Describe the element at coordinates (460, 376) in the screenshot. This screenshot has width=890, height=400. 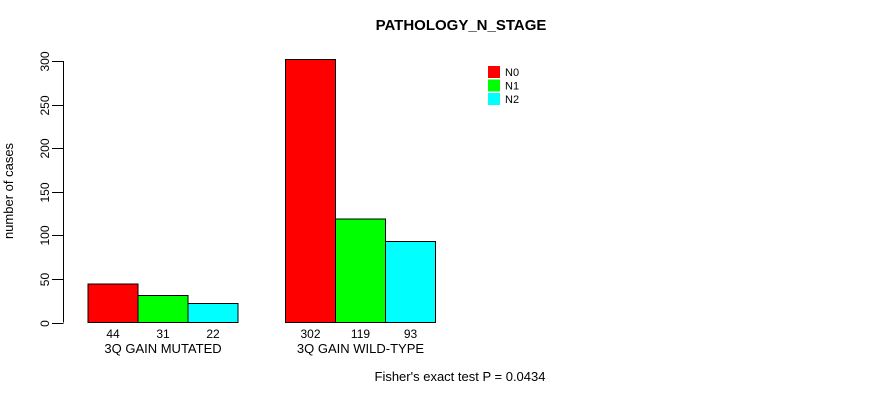
I see `annotation-fisher-test: Fisher's exact test P = 0.0434` at that location.